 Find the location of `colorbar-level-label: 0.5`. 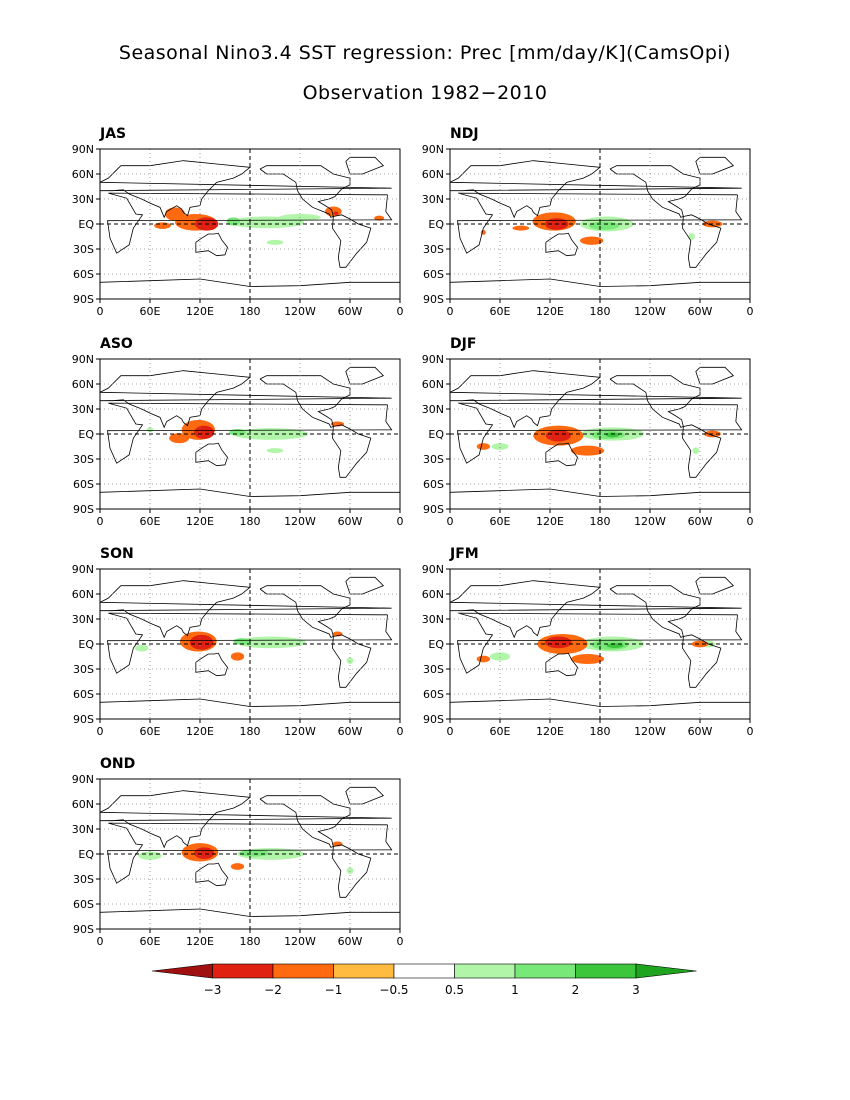

colorbar-level-label: 0.5 is located at coordinates (454, 990).